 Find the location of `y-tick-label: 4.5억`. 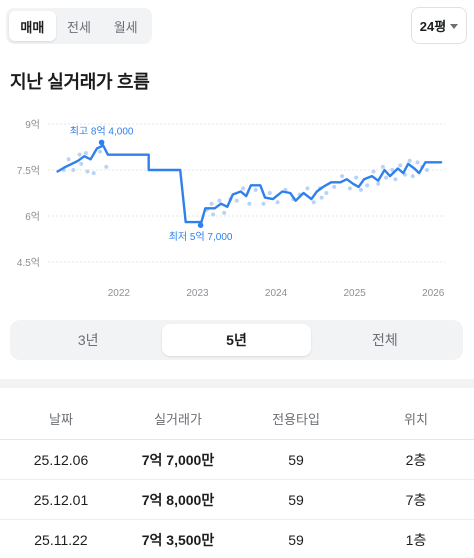

y-tick-label: 4.5억 is located at coordinates (28, 263).